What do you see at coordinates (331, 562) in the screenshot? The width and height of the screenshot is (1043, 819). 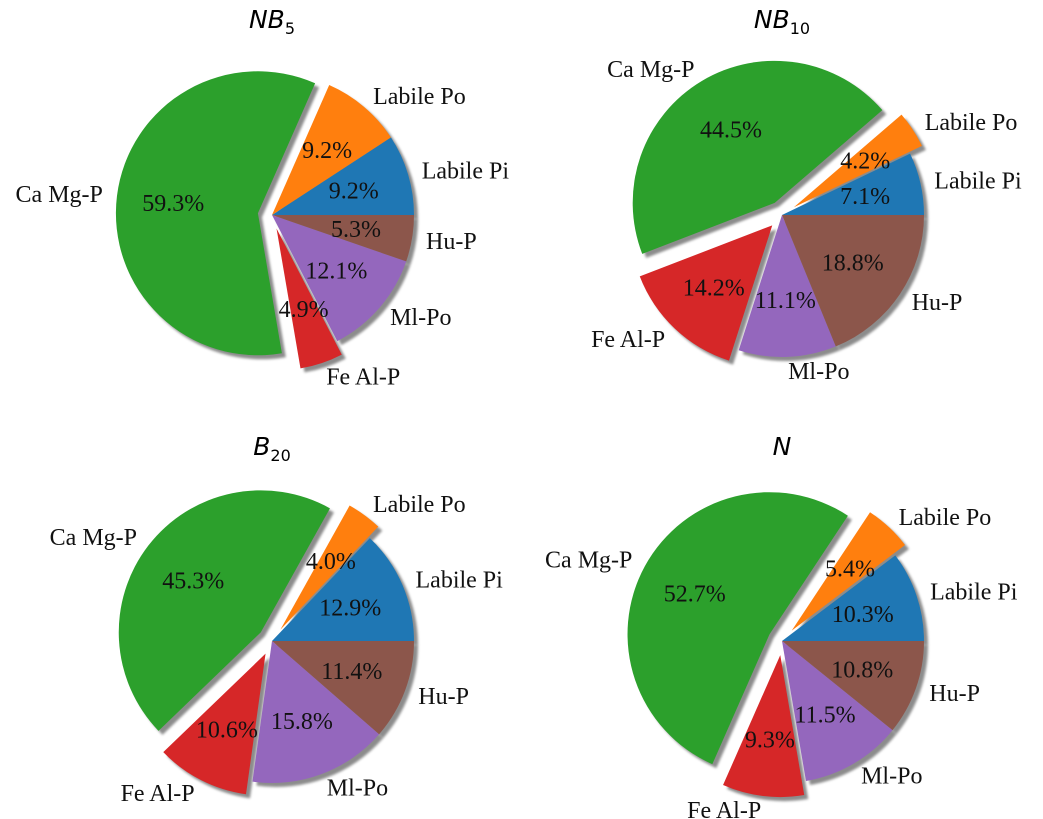 I see `slice-percent: 4.0%` at bounding box center [331, 562].